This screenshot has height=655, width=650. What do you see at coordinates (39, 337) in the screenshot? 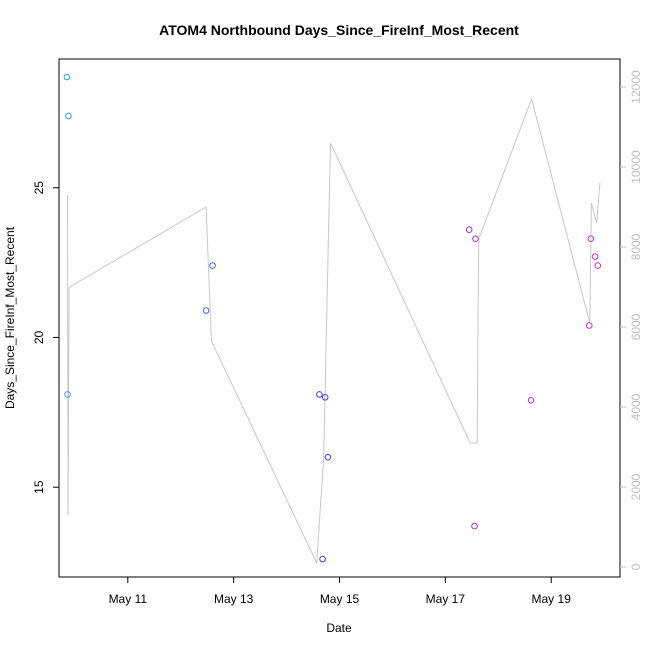
I see `y-tick-label: 20` at bounding box center [39, 337].